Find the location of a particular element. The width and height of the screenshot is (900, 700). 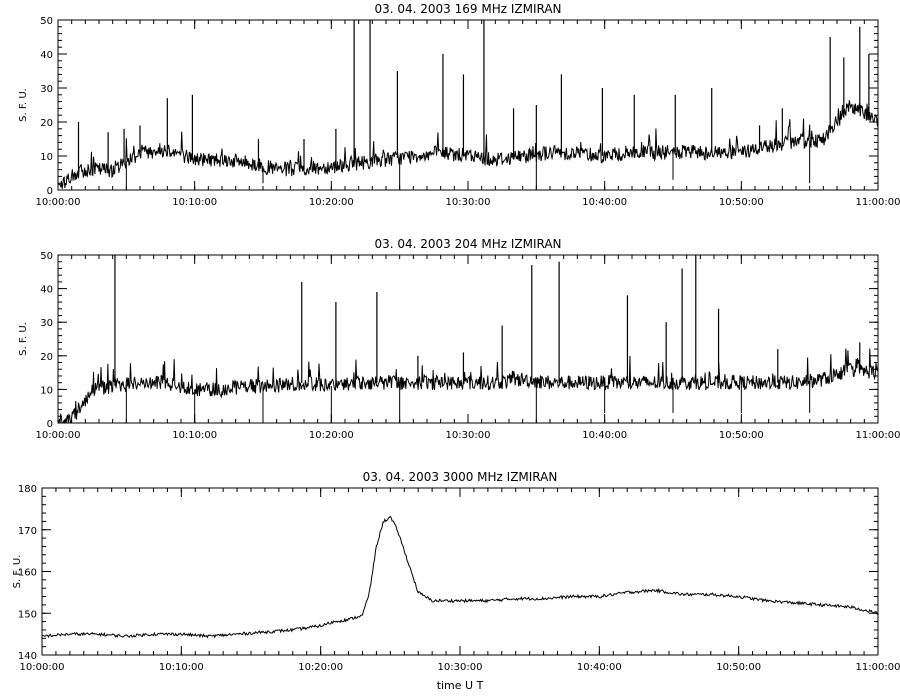

chart-title: 03. 04. 2003 169 MHz IZMIRAN is located at coordinates (467, 9).